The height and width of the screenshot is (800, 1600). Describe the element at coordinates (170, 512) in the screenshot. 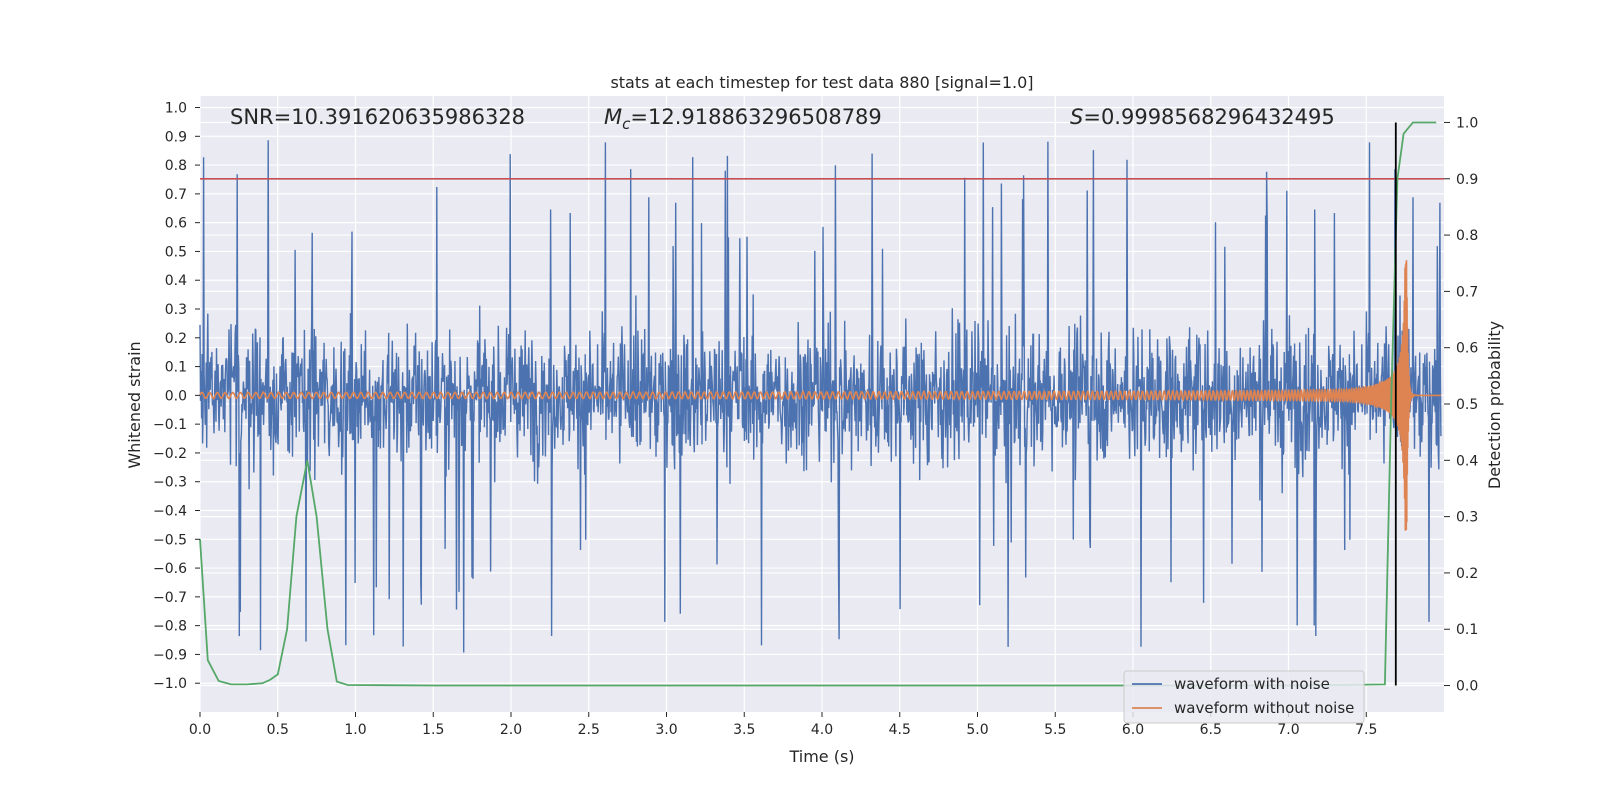

I see `y-tick-label: −0.4` at that location.